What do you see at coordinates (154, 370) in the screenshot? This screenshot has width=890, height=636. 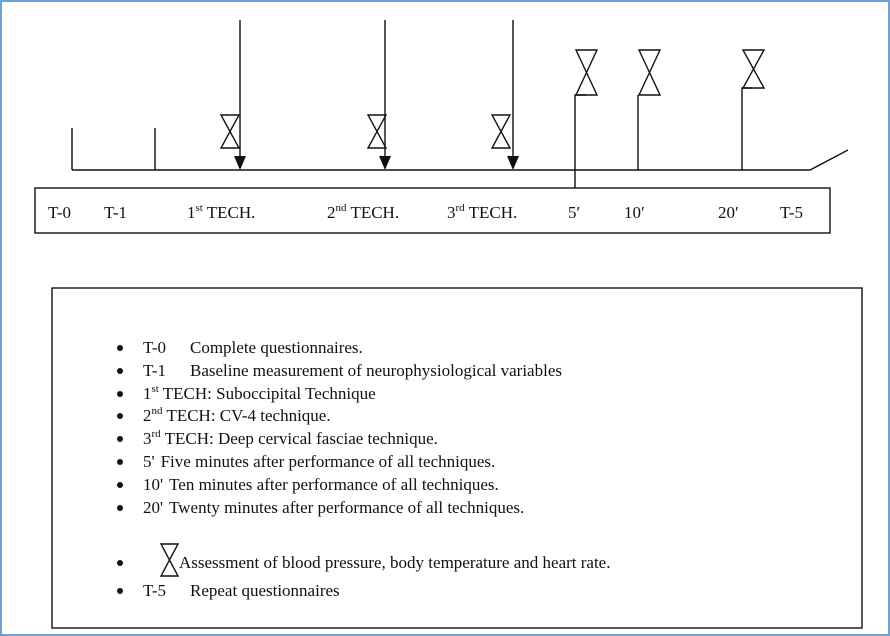 I see `item-key: T-1` at bounding box center [154, 370].